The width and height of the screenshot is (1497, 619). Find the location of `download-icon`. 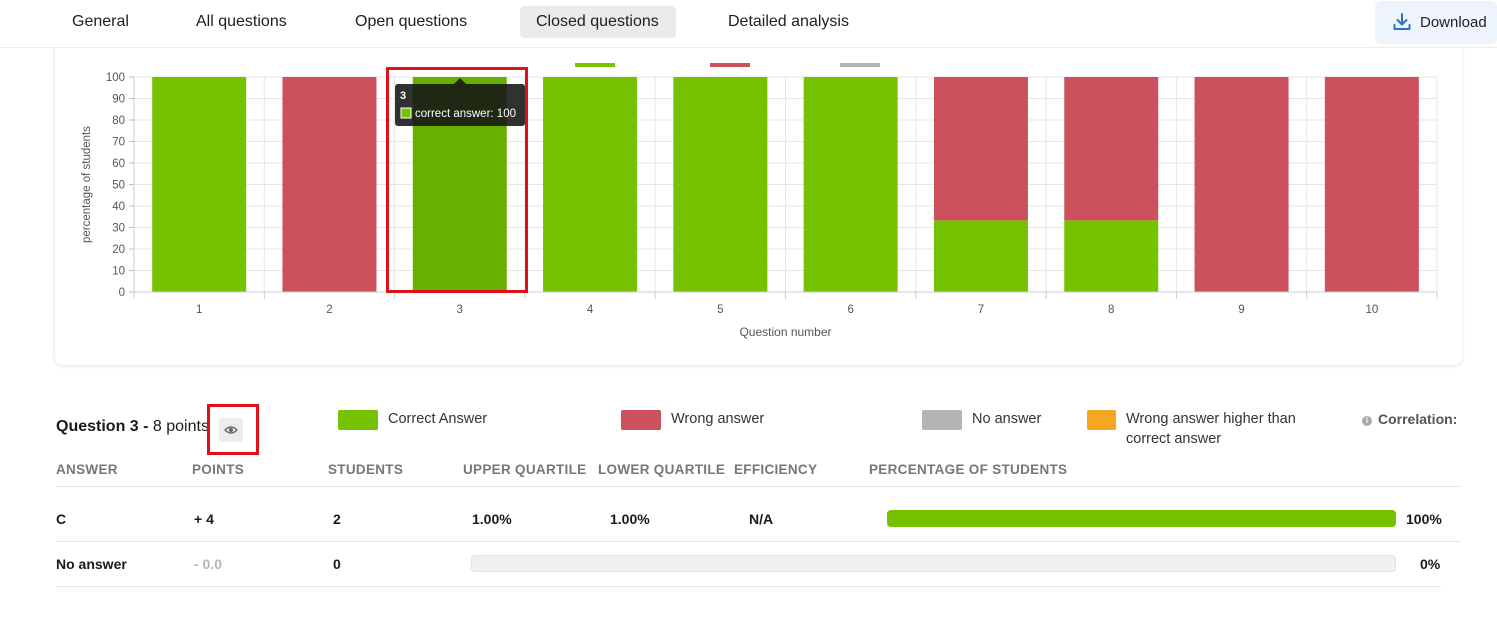

download-icon is located at coordinates (1402, 21).